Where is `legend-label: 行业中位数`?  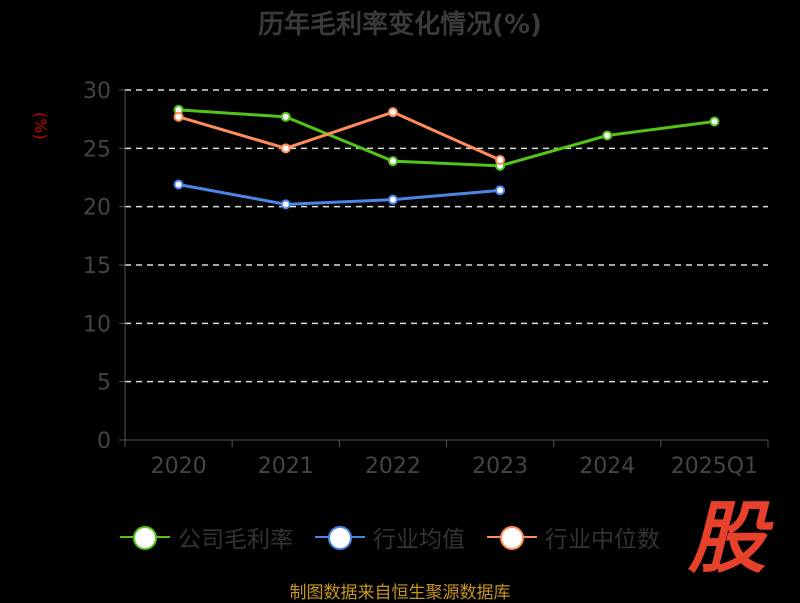
legend-label: 行业中位数 is located at coordinates (602, 540).